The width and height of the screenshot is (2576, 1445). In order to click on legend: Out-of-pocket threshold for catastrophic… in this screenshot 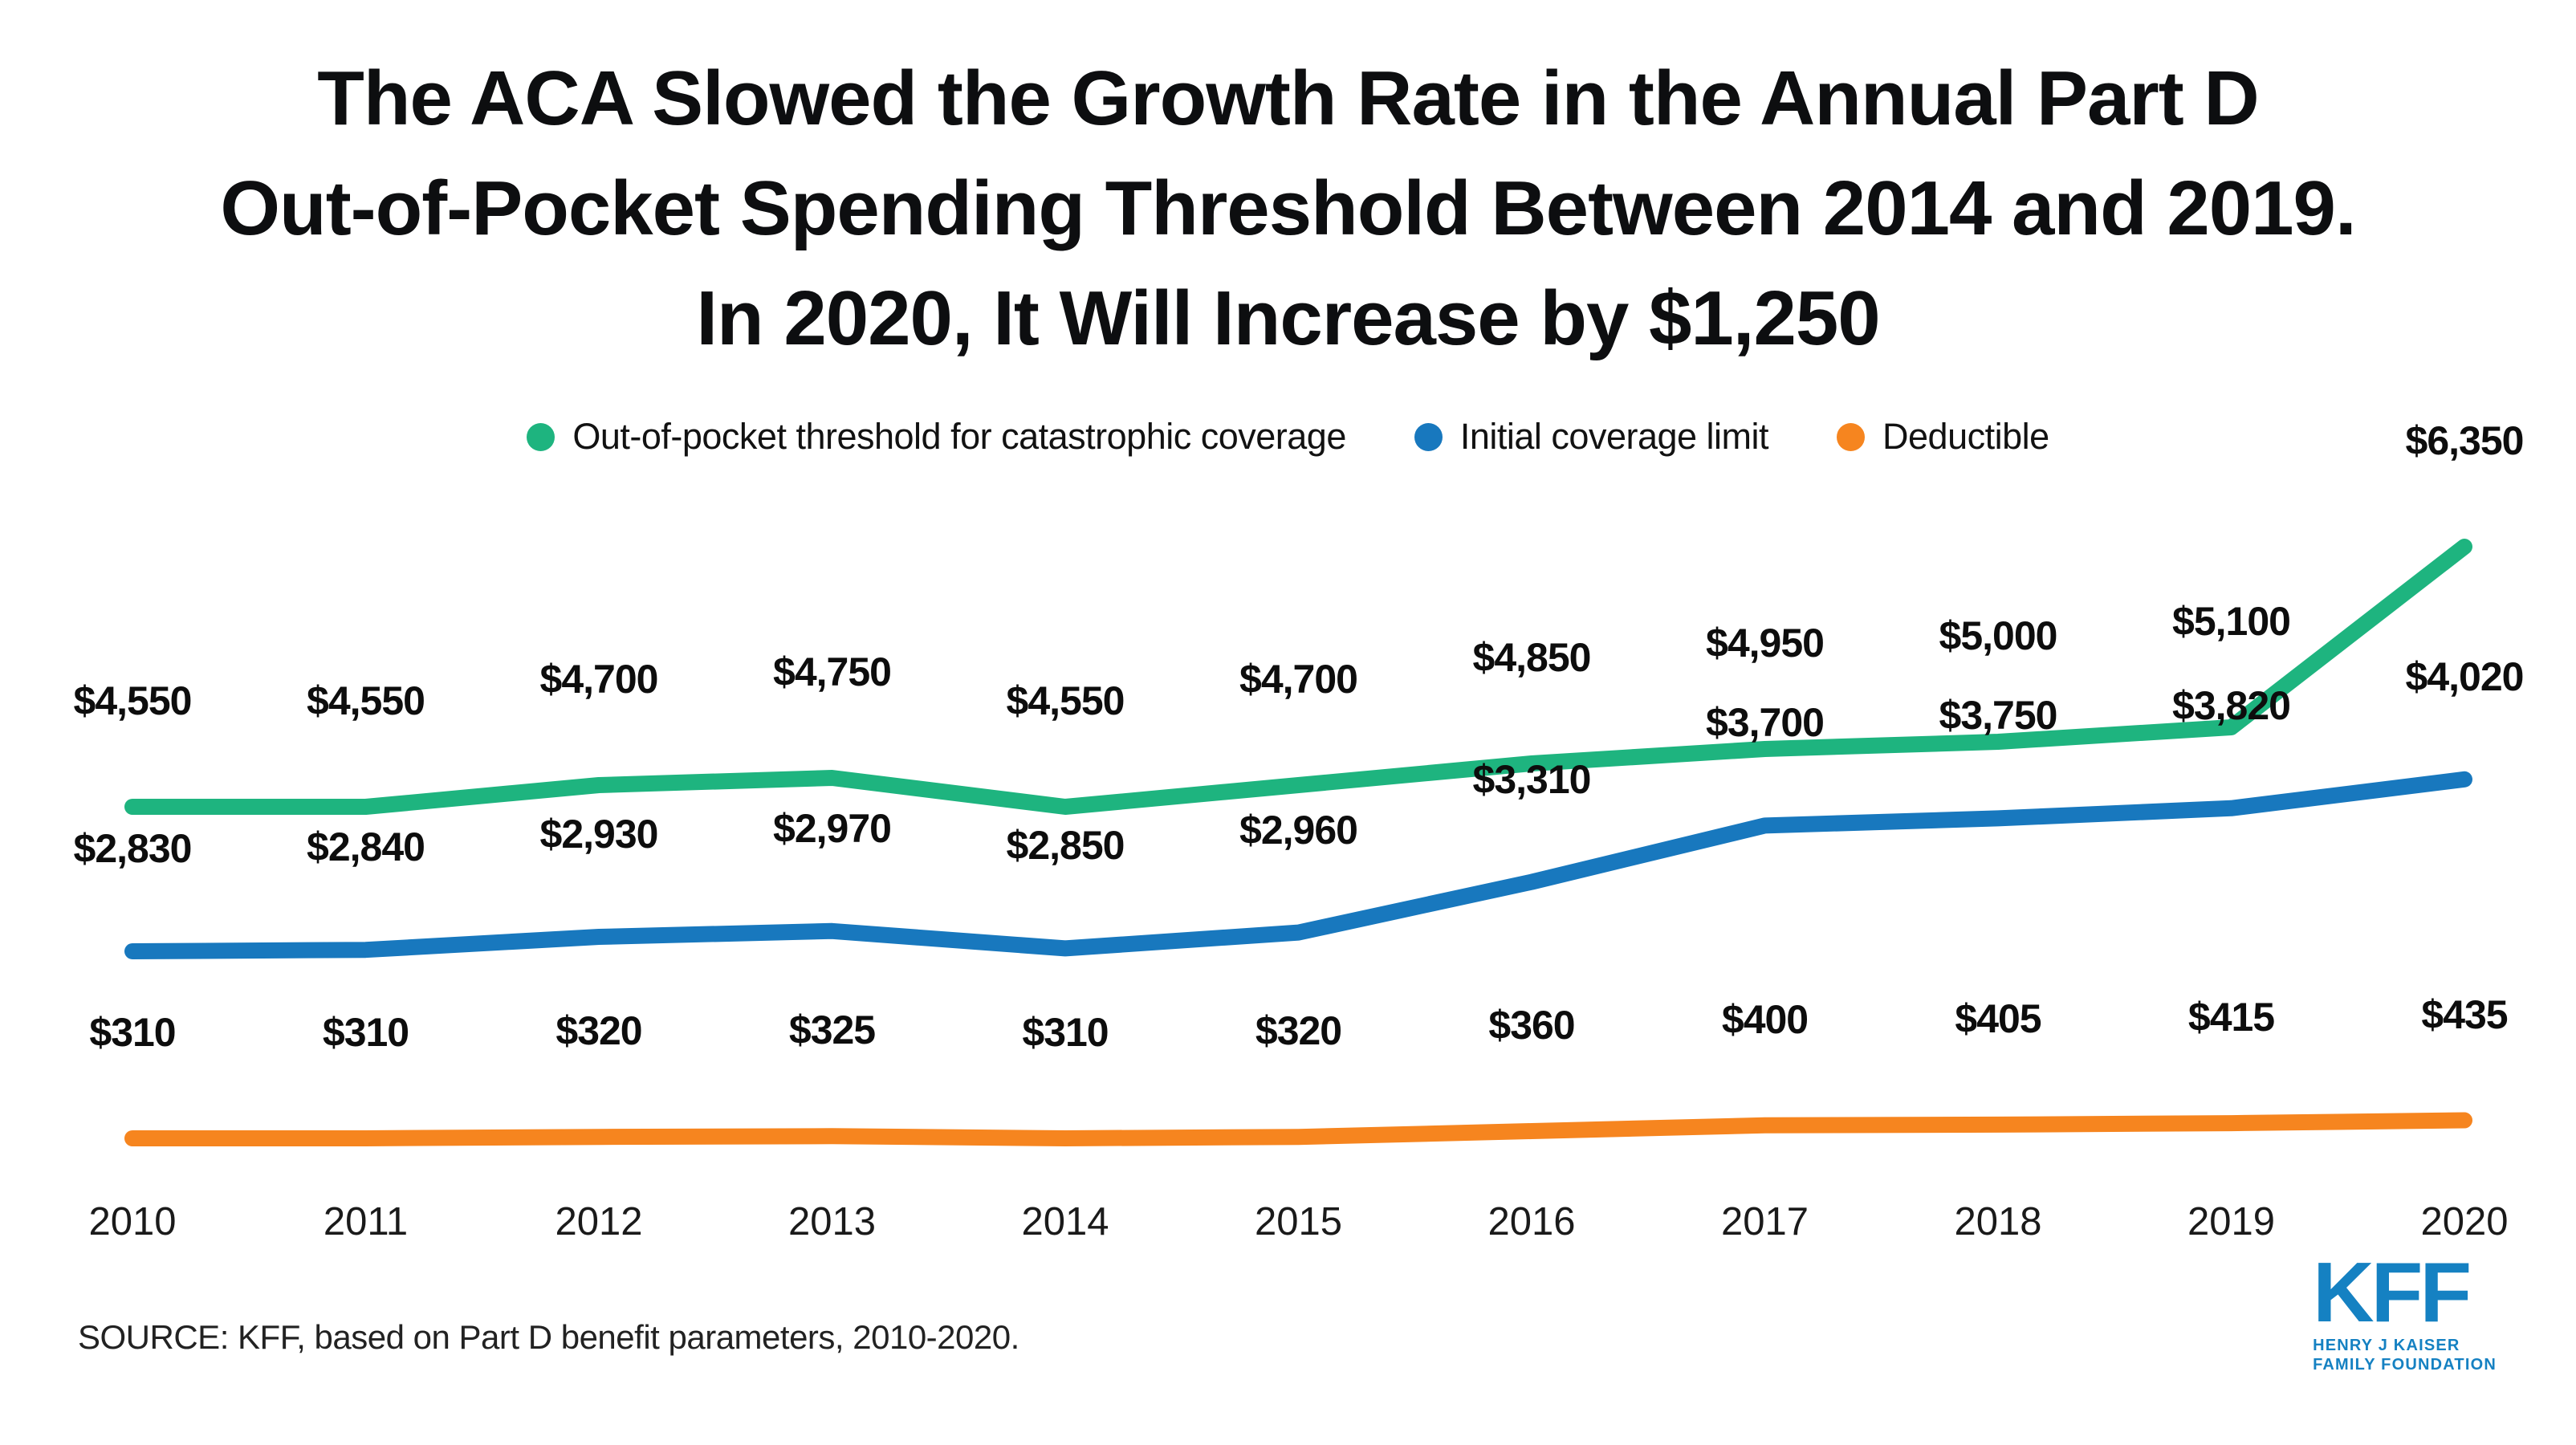, I will do `click(1288, 437)`.